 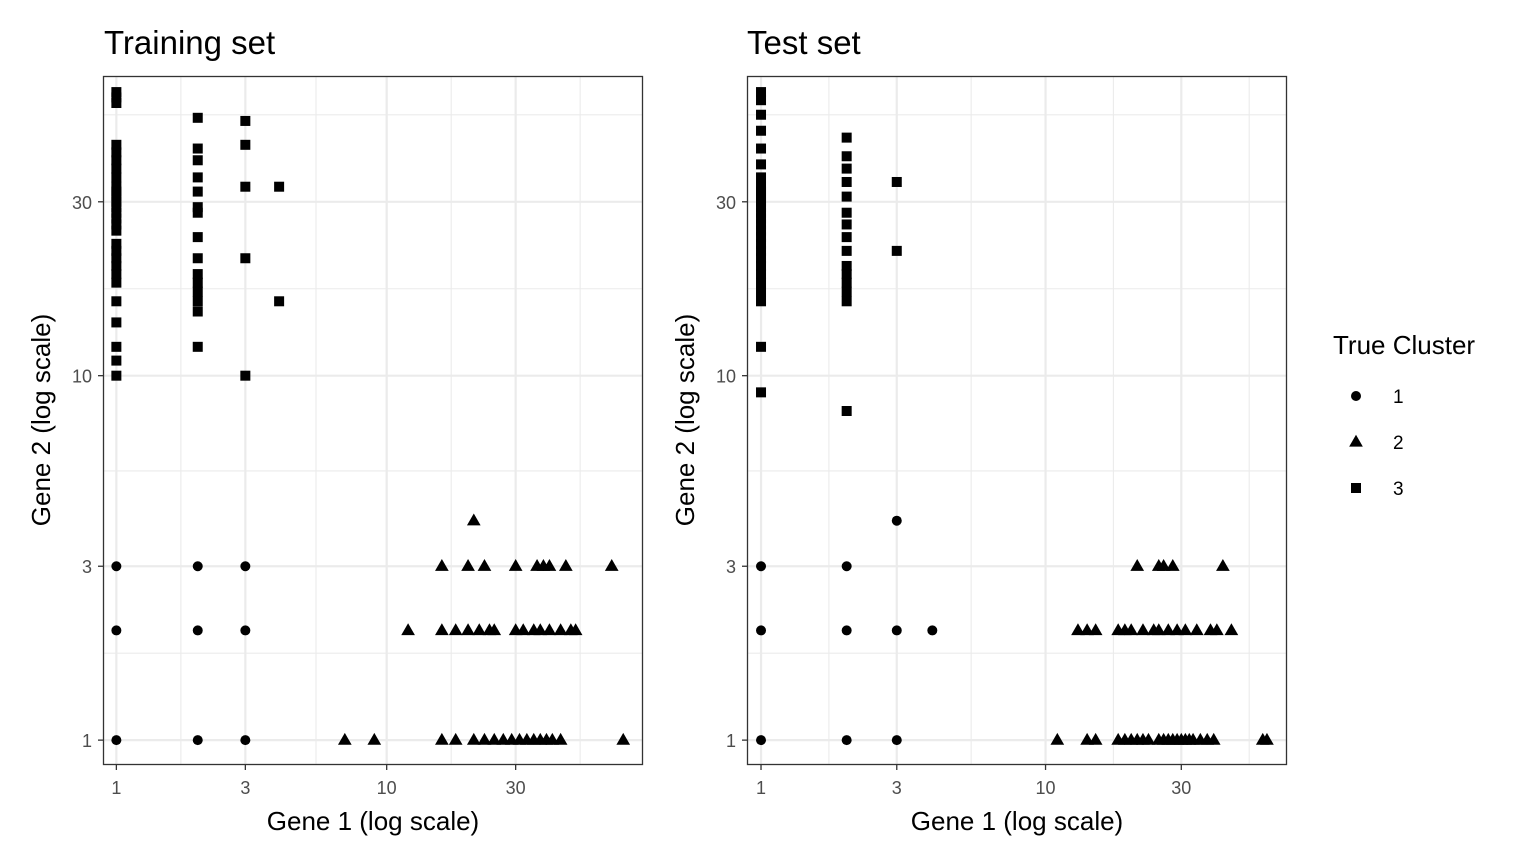 What do you see at coordinates (1356, 396) in the screenshot?
I see `legend-key-circle` at bounding box center [1356, 396].